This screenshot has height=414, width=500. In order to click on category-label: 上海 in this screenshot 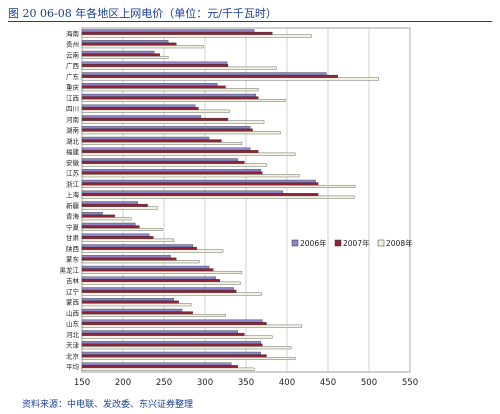, I will do `click(73, 194)`.